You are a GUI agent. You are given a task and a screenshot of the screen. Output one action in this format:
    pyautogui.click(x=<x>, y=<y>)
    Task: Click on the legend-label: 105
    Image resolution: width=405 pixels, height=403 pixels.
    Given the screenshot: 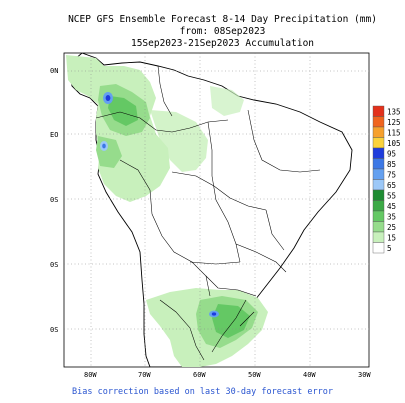 What is the action you would take?
    pyautogui.click(x=394, y=143)
    